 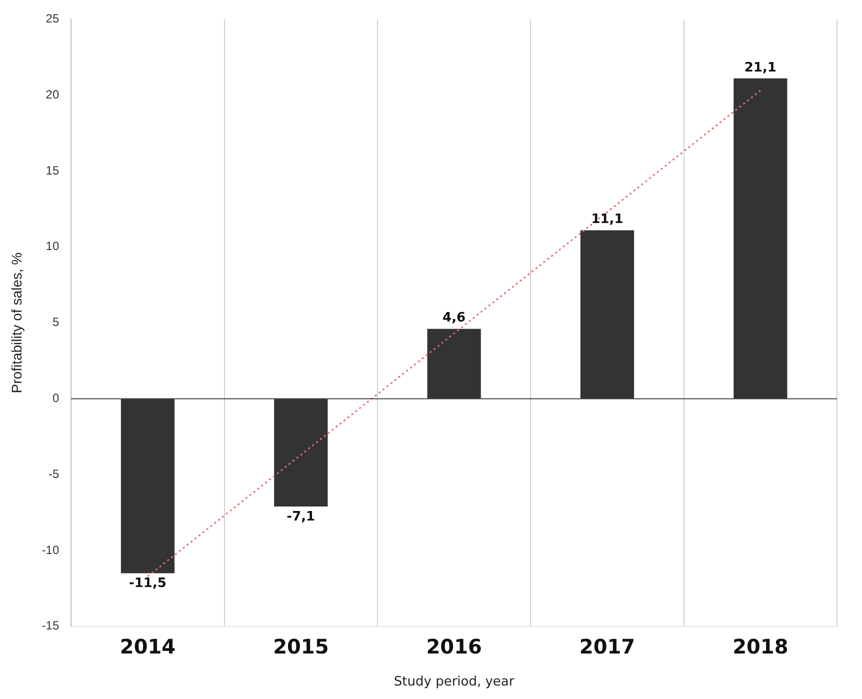 What do you see at coordinates (147, 584) in the screenshot?
I see `data-label: -11,5` at bounding box center [147, 584].